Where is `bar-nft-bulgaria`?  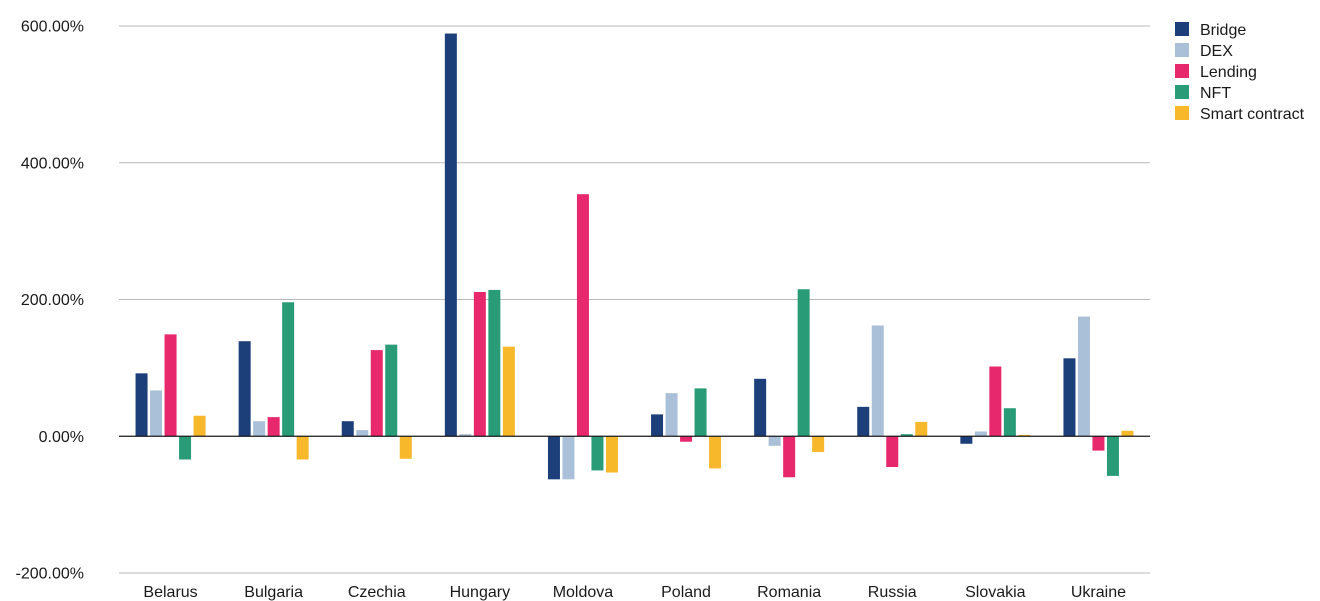
bar-nft-bulgaria is located at coordinates (288, 369).